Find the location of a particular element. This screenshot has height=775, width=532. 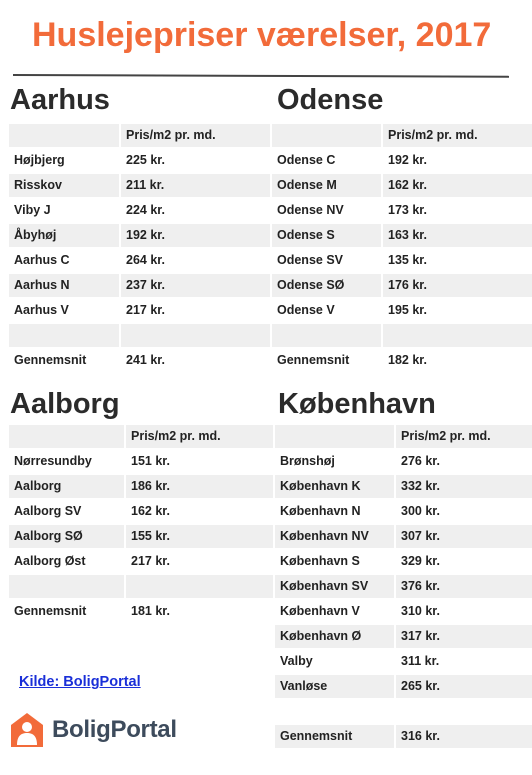

table-row: Odense S 163 kr. is located at coordinates (402, 235).